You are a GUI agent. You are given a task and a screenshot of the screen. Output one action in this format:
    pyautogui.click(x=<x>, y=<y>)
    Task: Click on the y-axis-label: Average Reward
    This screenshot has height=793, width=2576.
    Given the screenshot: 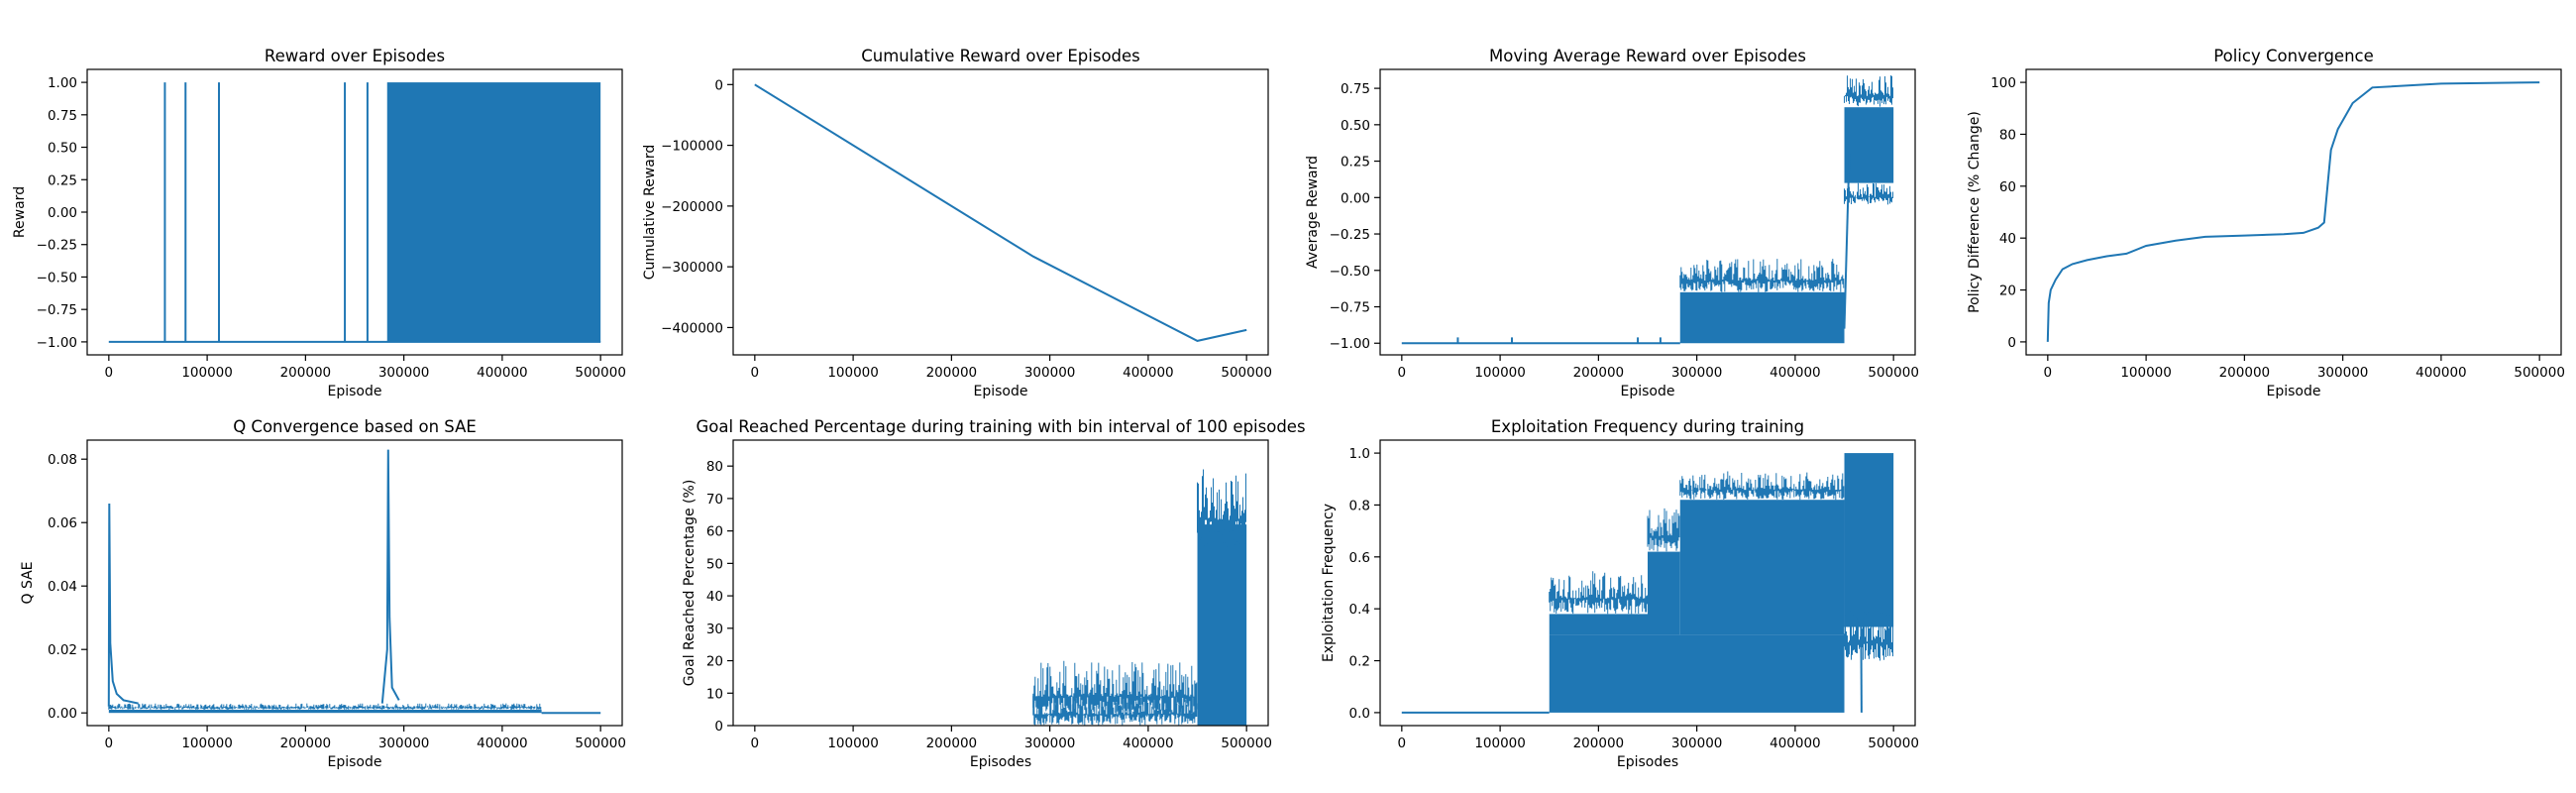 What is the action you would take?
    pyautogui.click(x=1313, y=212)
    